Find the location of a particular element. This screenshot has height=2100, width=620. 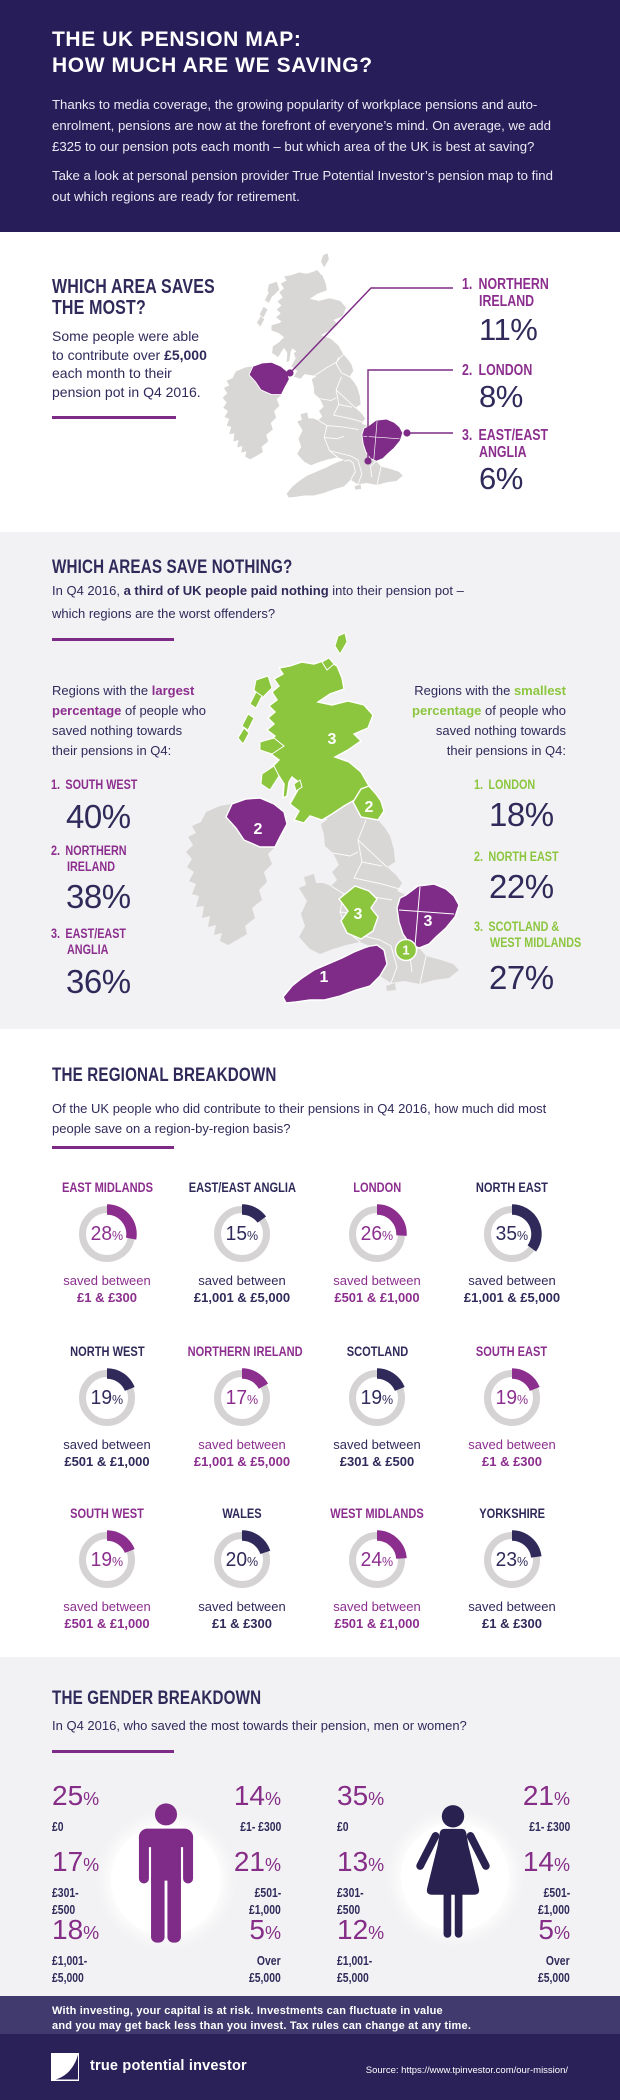

nothing-list-value: 38% is located at coordinates (99, 896).